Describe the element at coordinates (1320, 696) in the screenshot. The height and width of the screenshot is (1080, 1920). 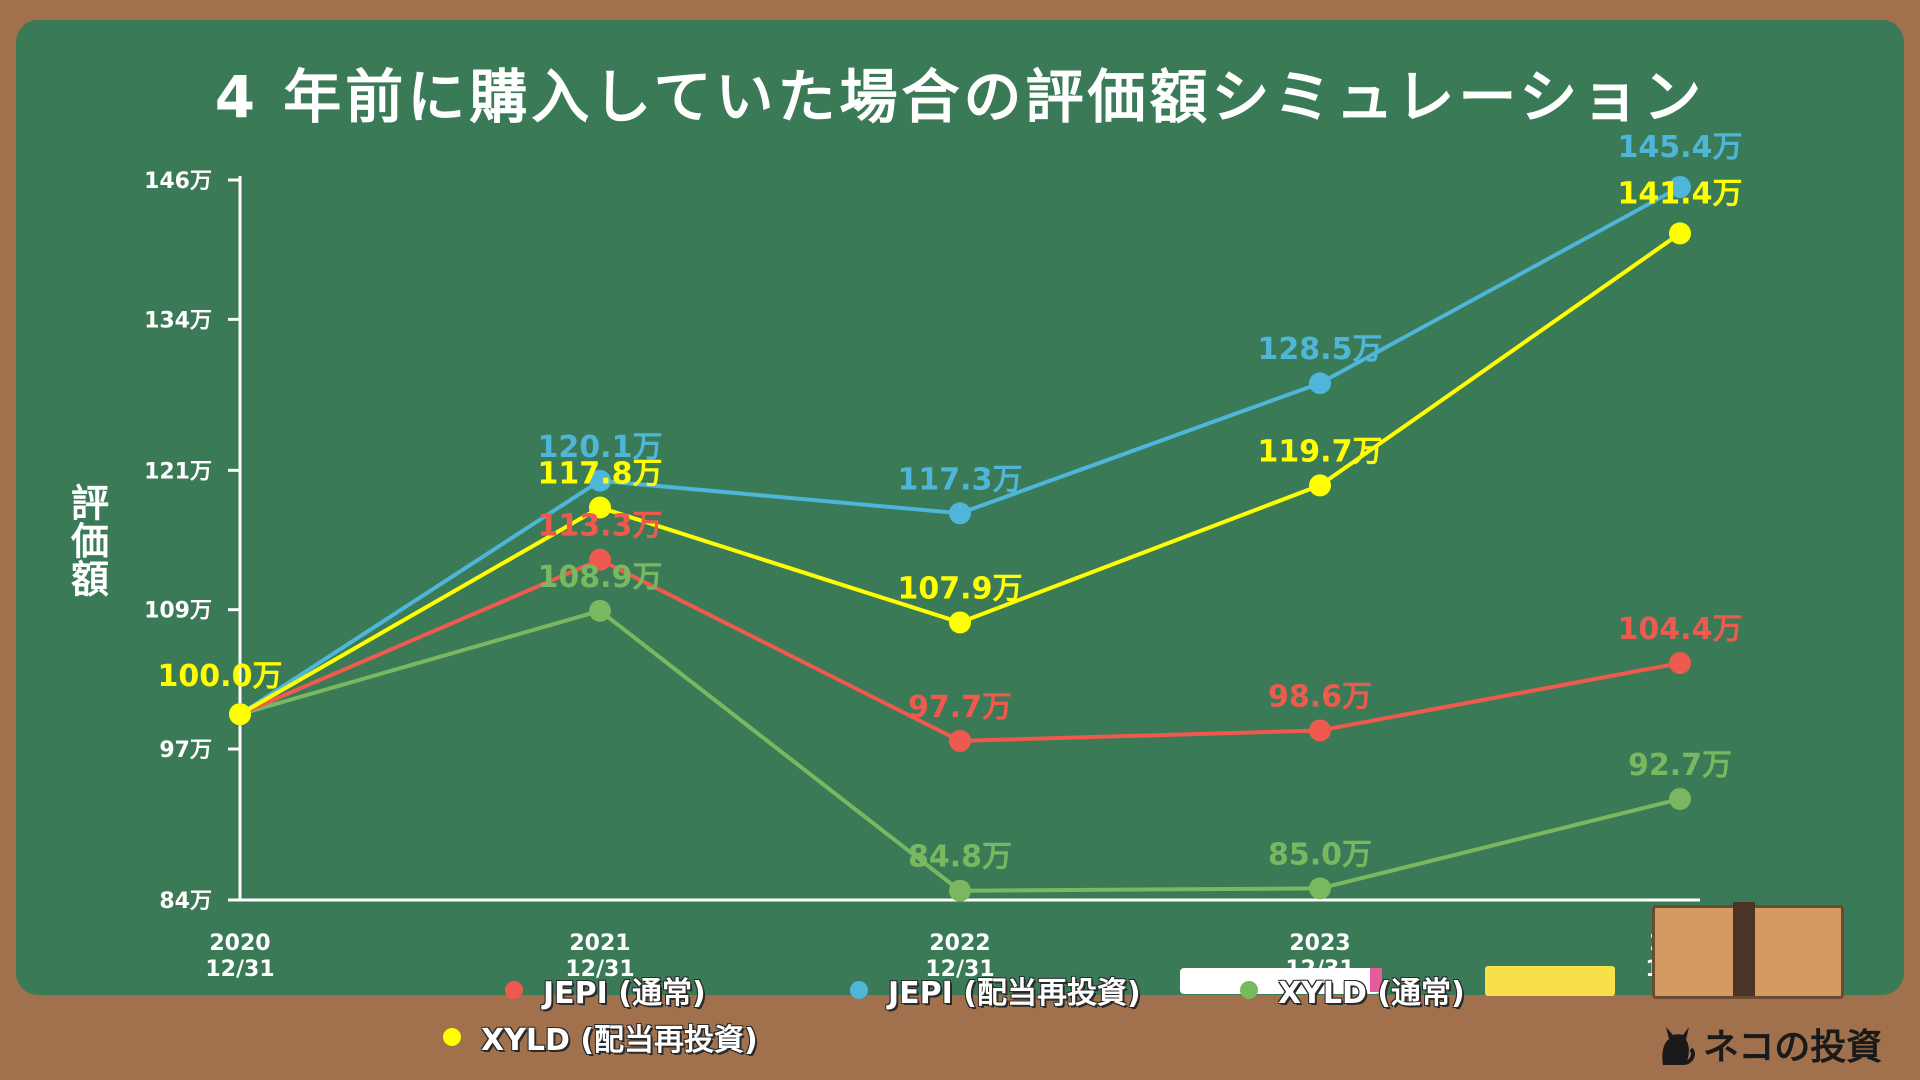
I see `data-label: 98.6万` at that location.